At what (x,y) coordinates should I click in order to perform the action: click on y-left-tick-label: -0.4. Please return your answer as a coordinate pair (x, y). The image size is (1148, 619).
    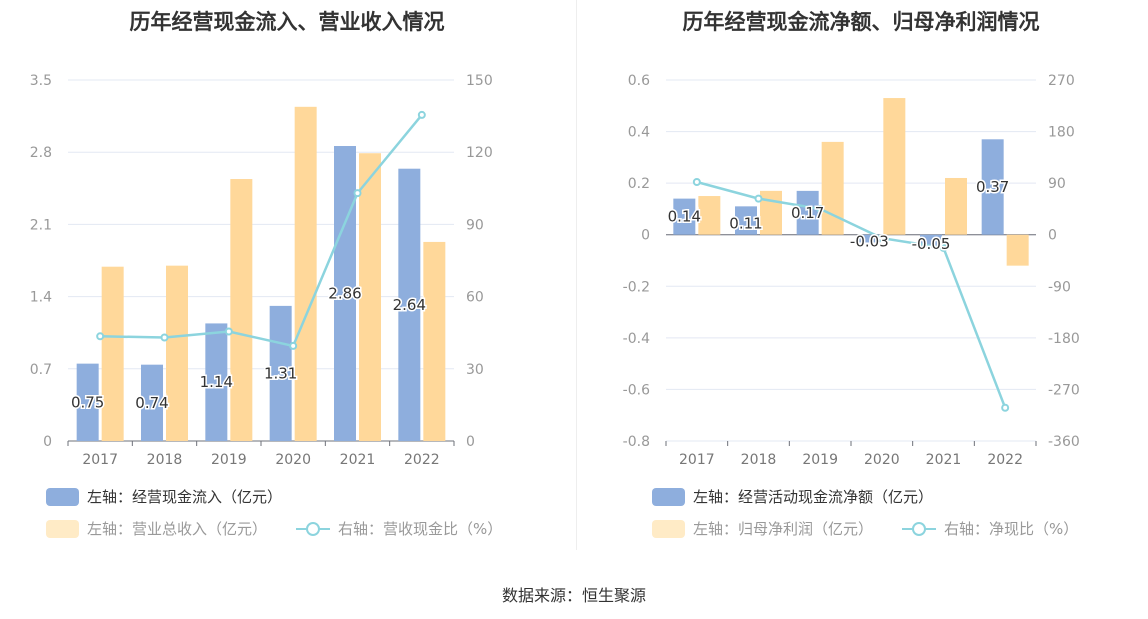
    Looking at the image, I should click on (636, 339).